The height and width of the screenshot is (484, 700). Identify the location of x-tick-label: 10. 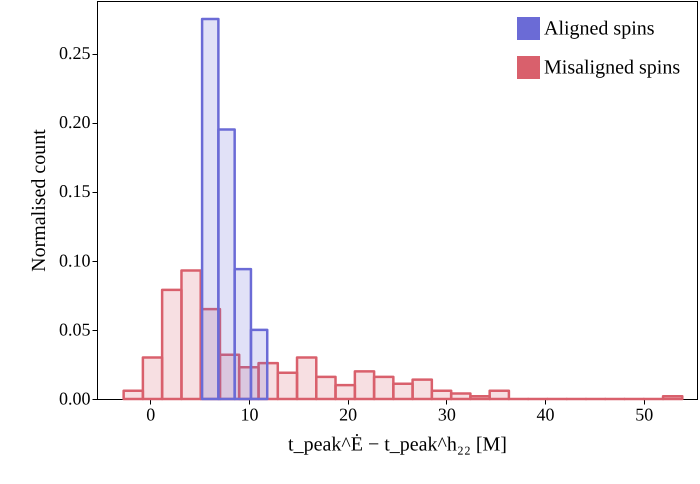
(249, 414).